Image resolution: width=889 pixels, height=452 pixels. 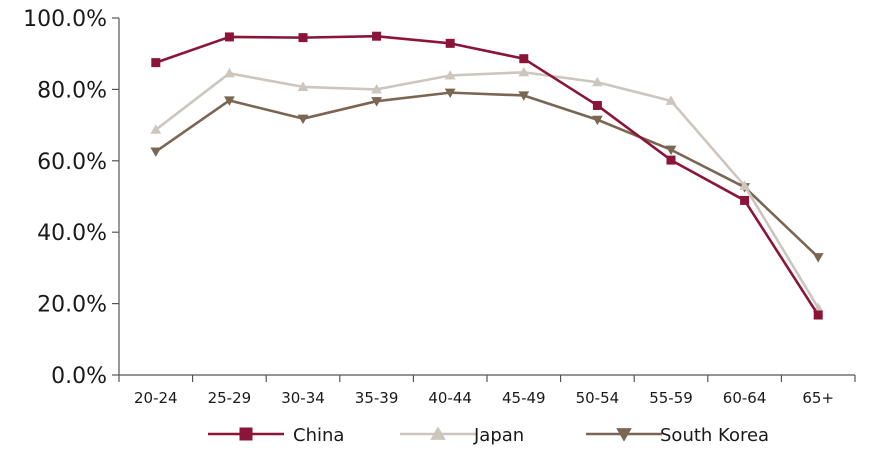 What do you see at coordinates (276, 435) in the screenshot?
I see `legend-item-china: China` at bounding box center [276, 435].